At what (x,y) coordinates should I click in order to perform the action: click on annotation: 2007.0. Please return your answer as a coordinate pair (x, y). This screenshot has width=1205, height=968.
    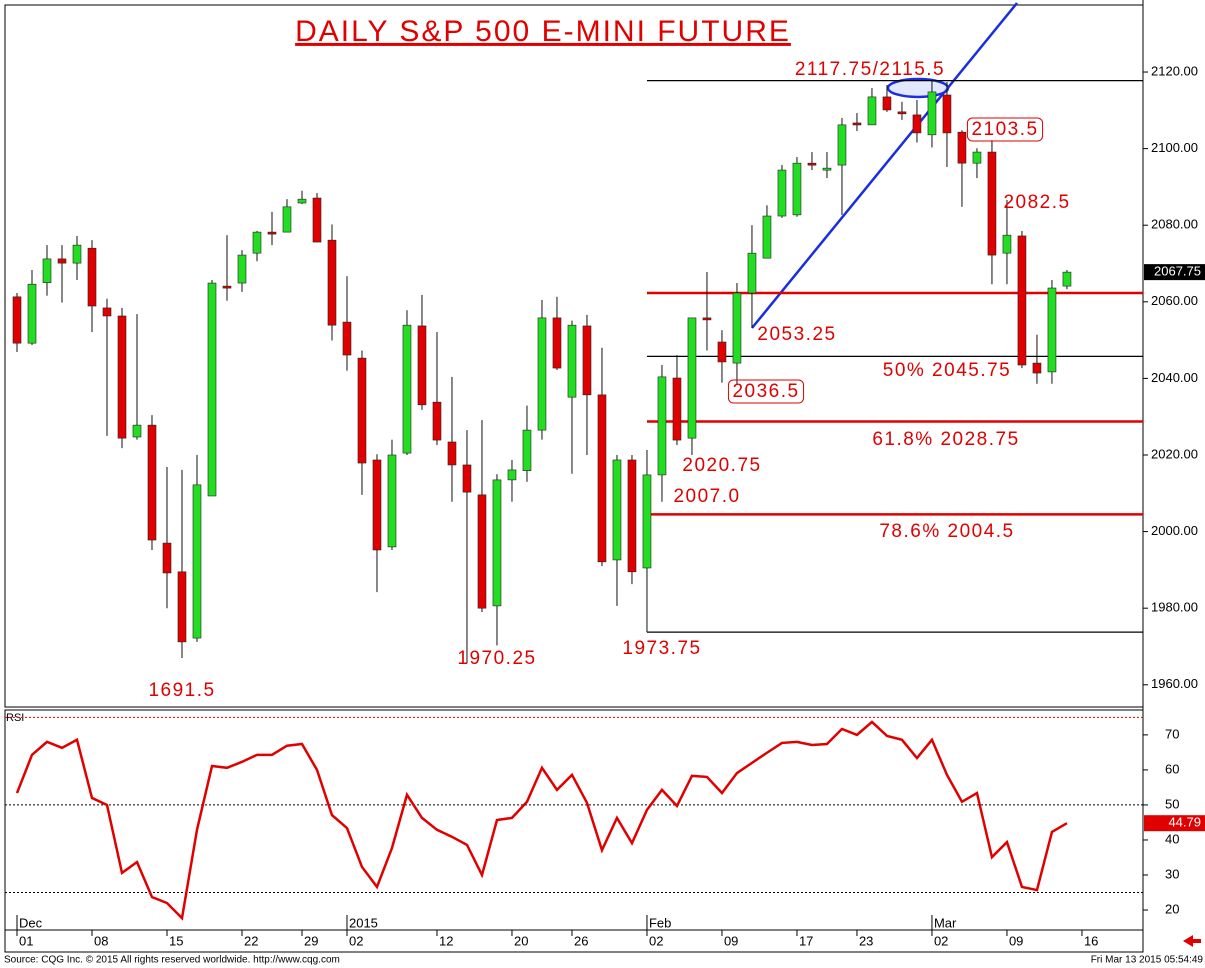
    Looking at the image, I should click on (706, 496).